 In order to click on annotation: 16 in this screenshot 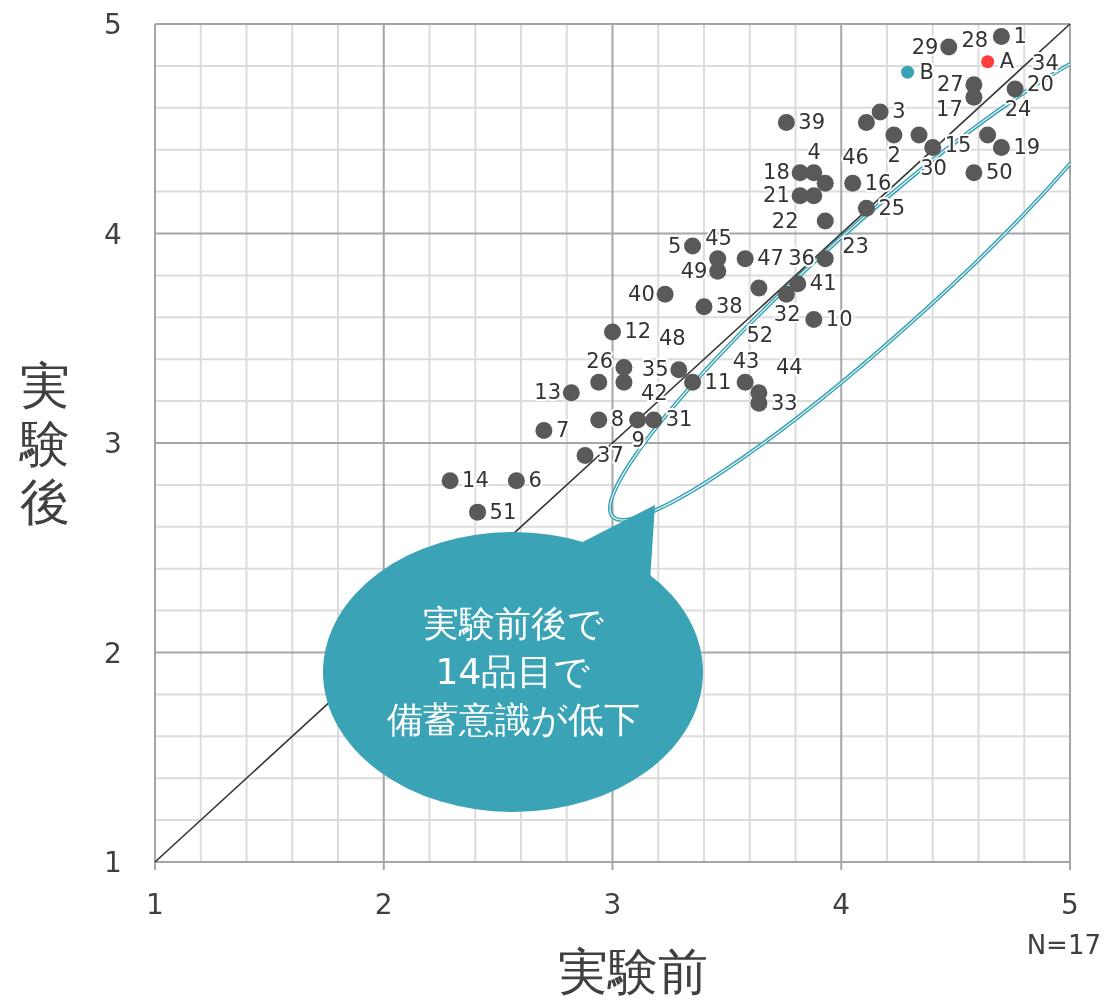, I will do `click(878, 182)`.